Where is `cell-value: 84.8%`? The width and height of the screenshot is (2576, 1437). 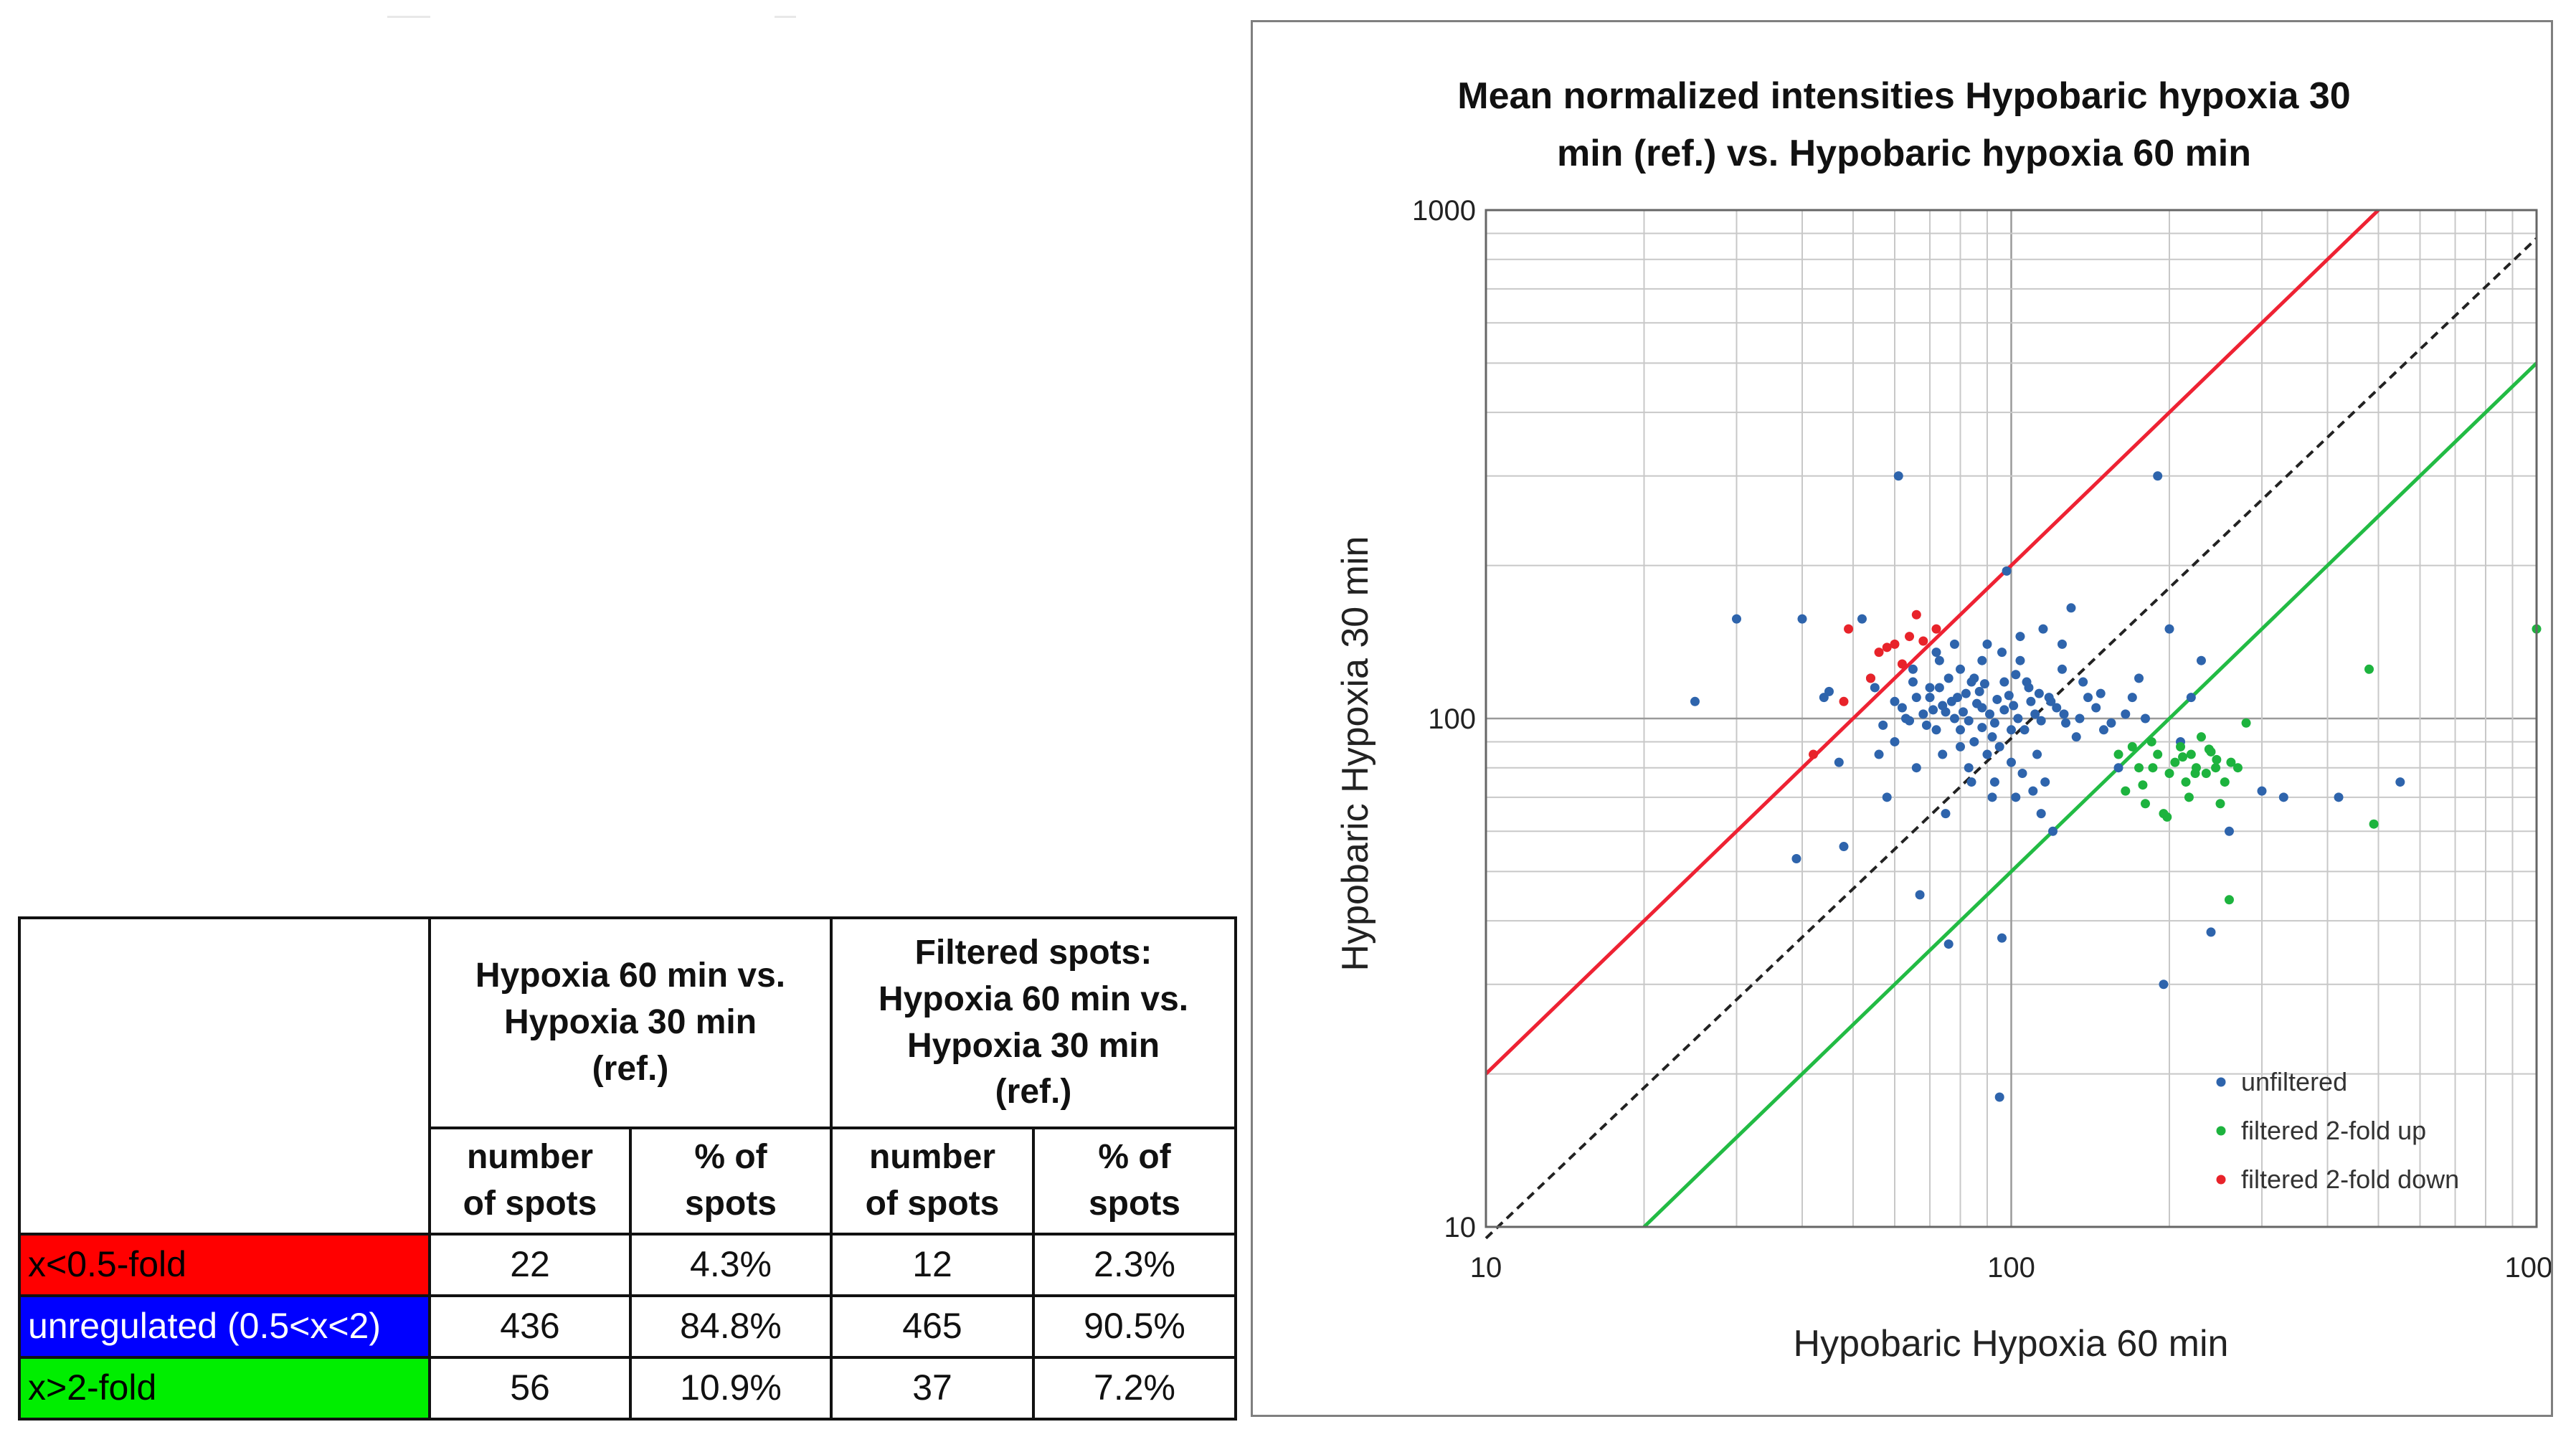 cell-value: 84.8% is located at coordinates (731, 1326).